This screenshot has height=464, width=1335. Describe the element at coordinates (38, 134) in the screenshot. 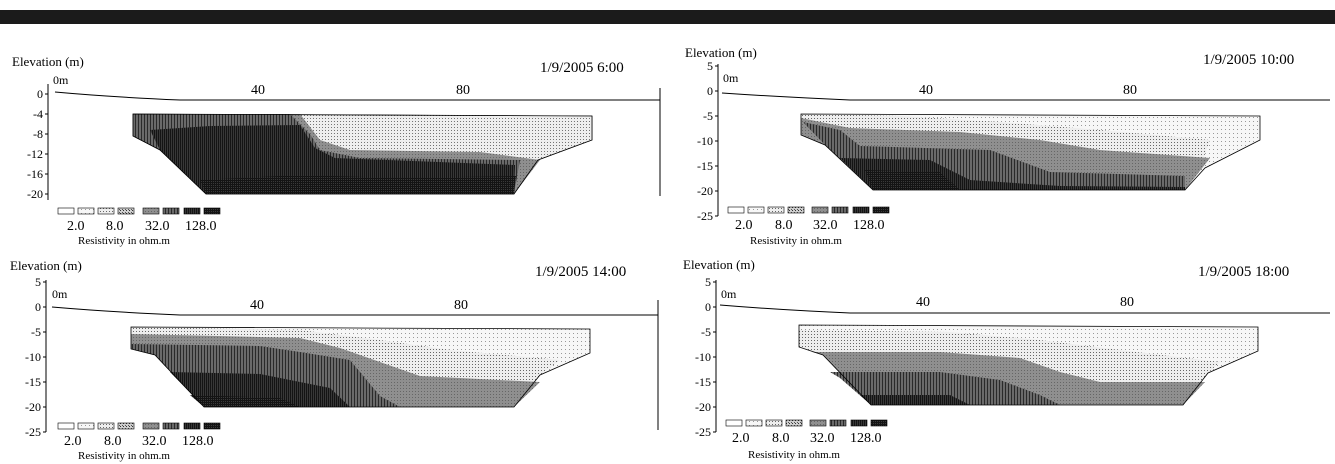

I see `y-tick-label: -8` at that location.